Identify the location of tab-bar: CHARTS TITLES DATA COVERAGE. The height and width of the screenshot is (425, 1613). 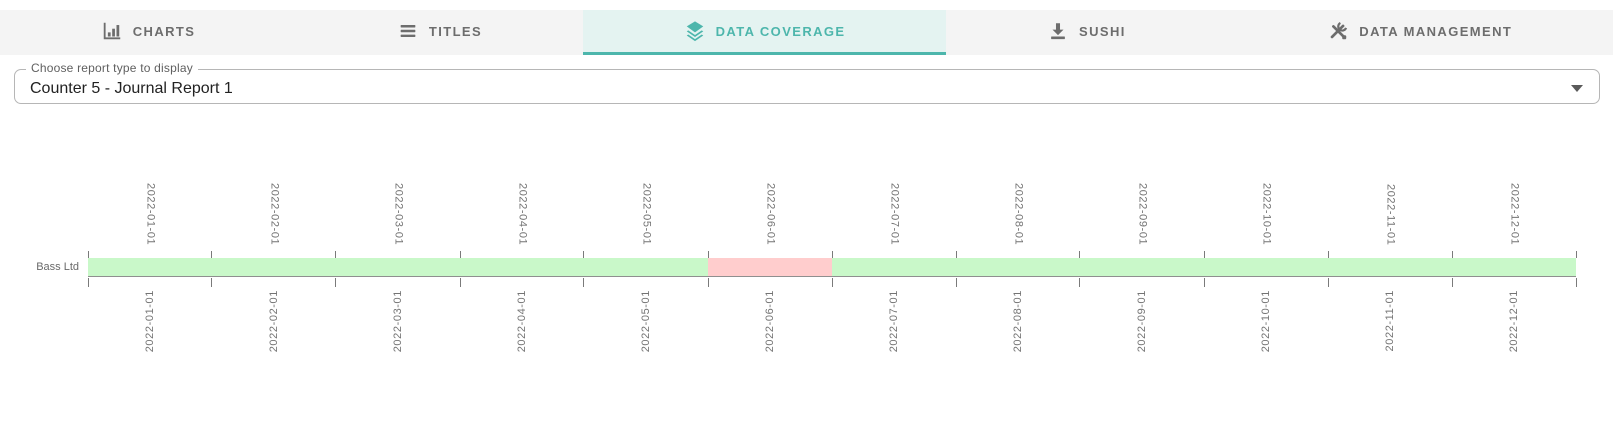
(806, 32).